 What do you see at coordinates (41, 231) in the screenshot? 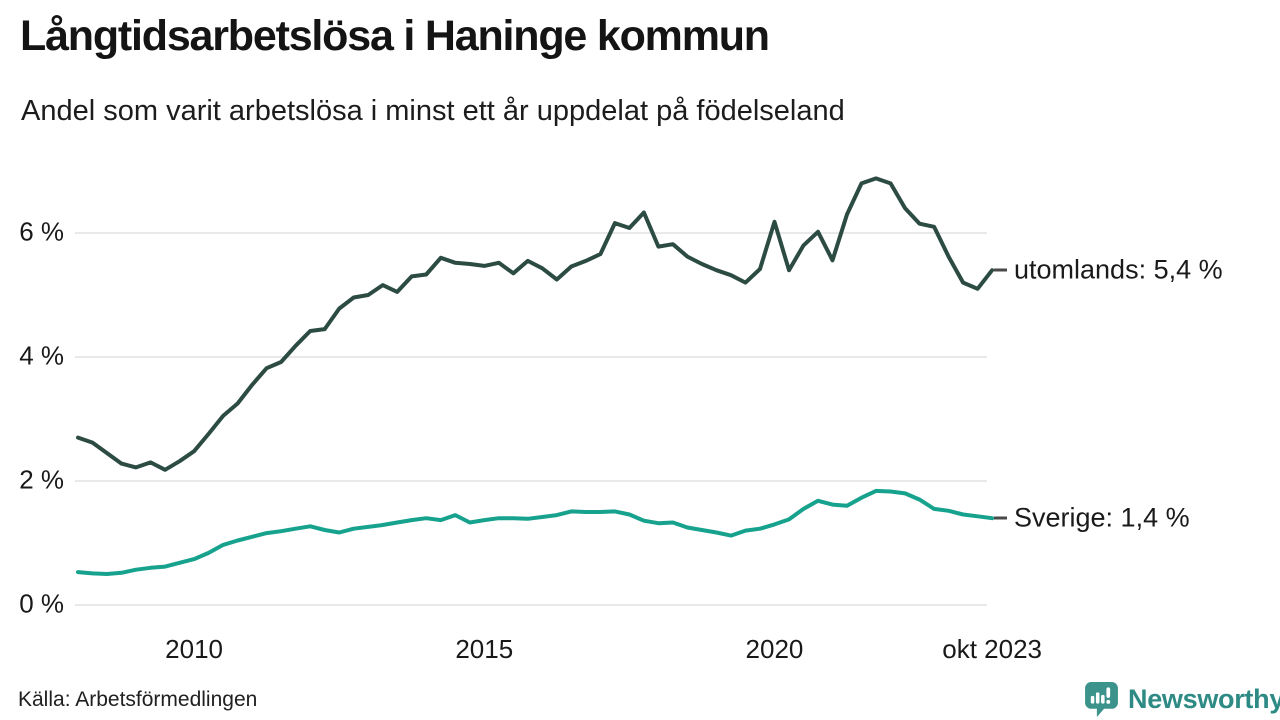
I see `y-axis-tick-label-6: 6 %` at bounding box center [41, 231].